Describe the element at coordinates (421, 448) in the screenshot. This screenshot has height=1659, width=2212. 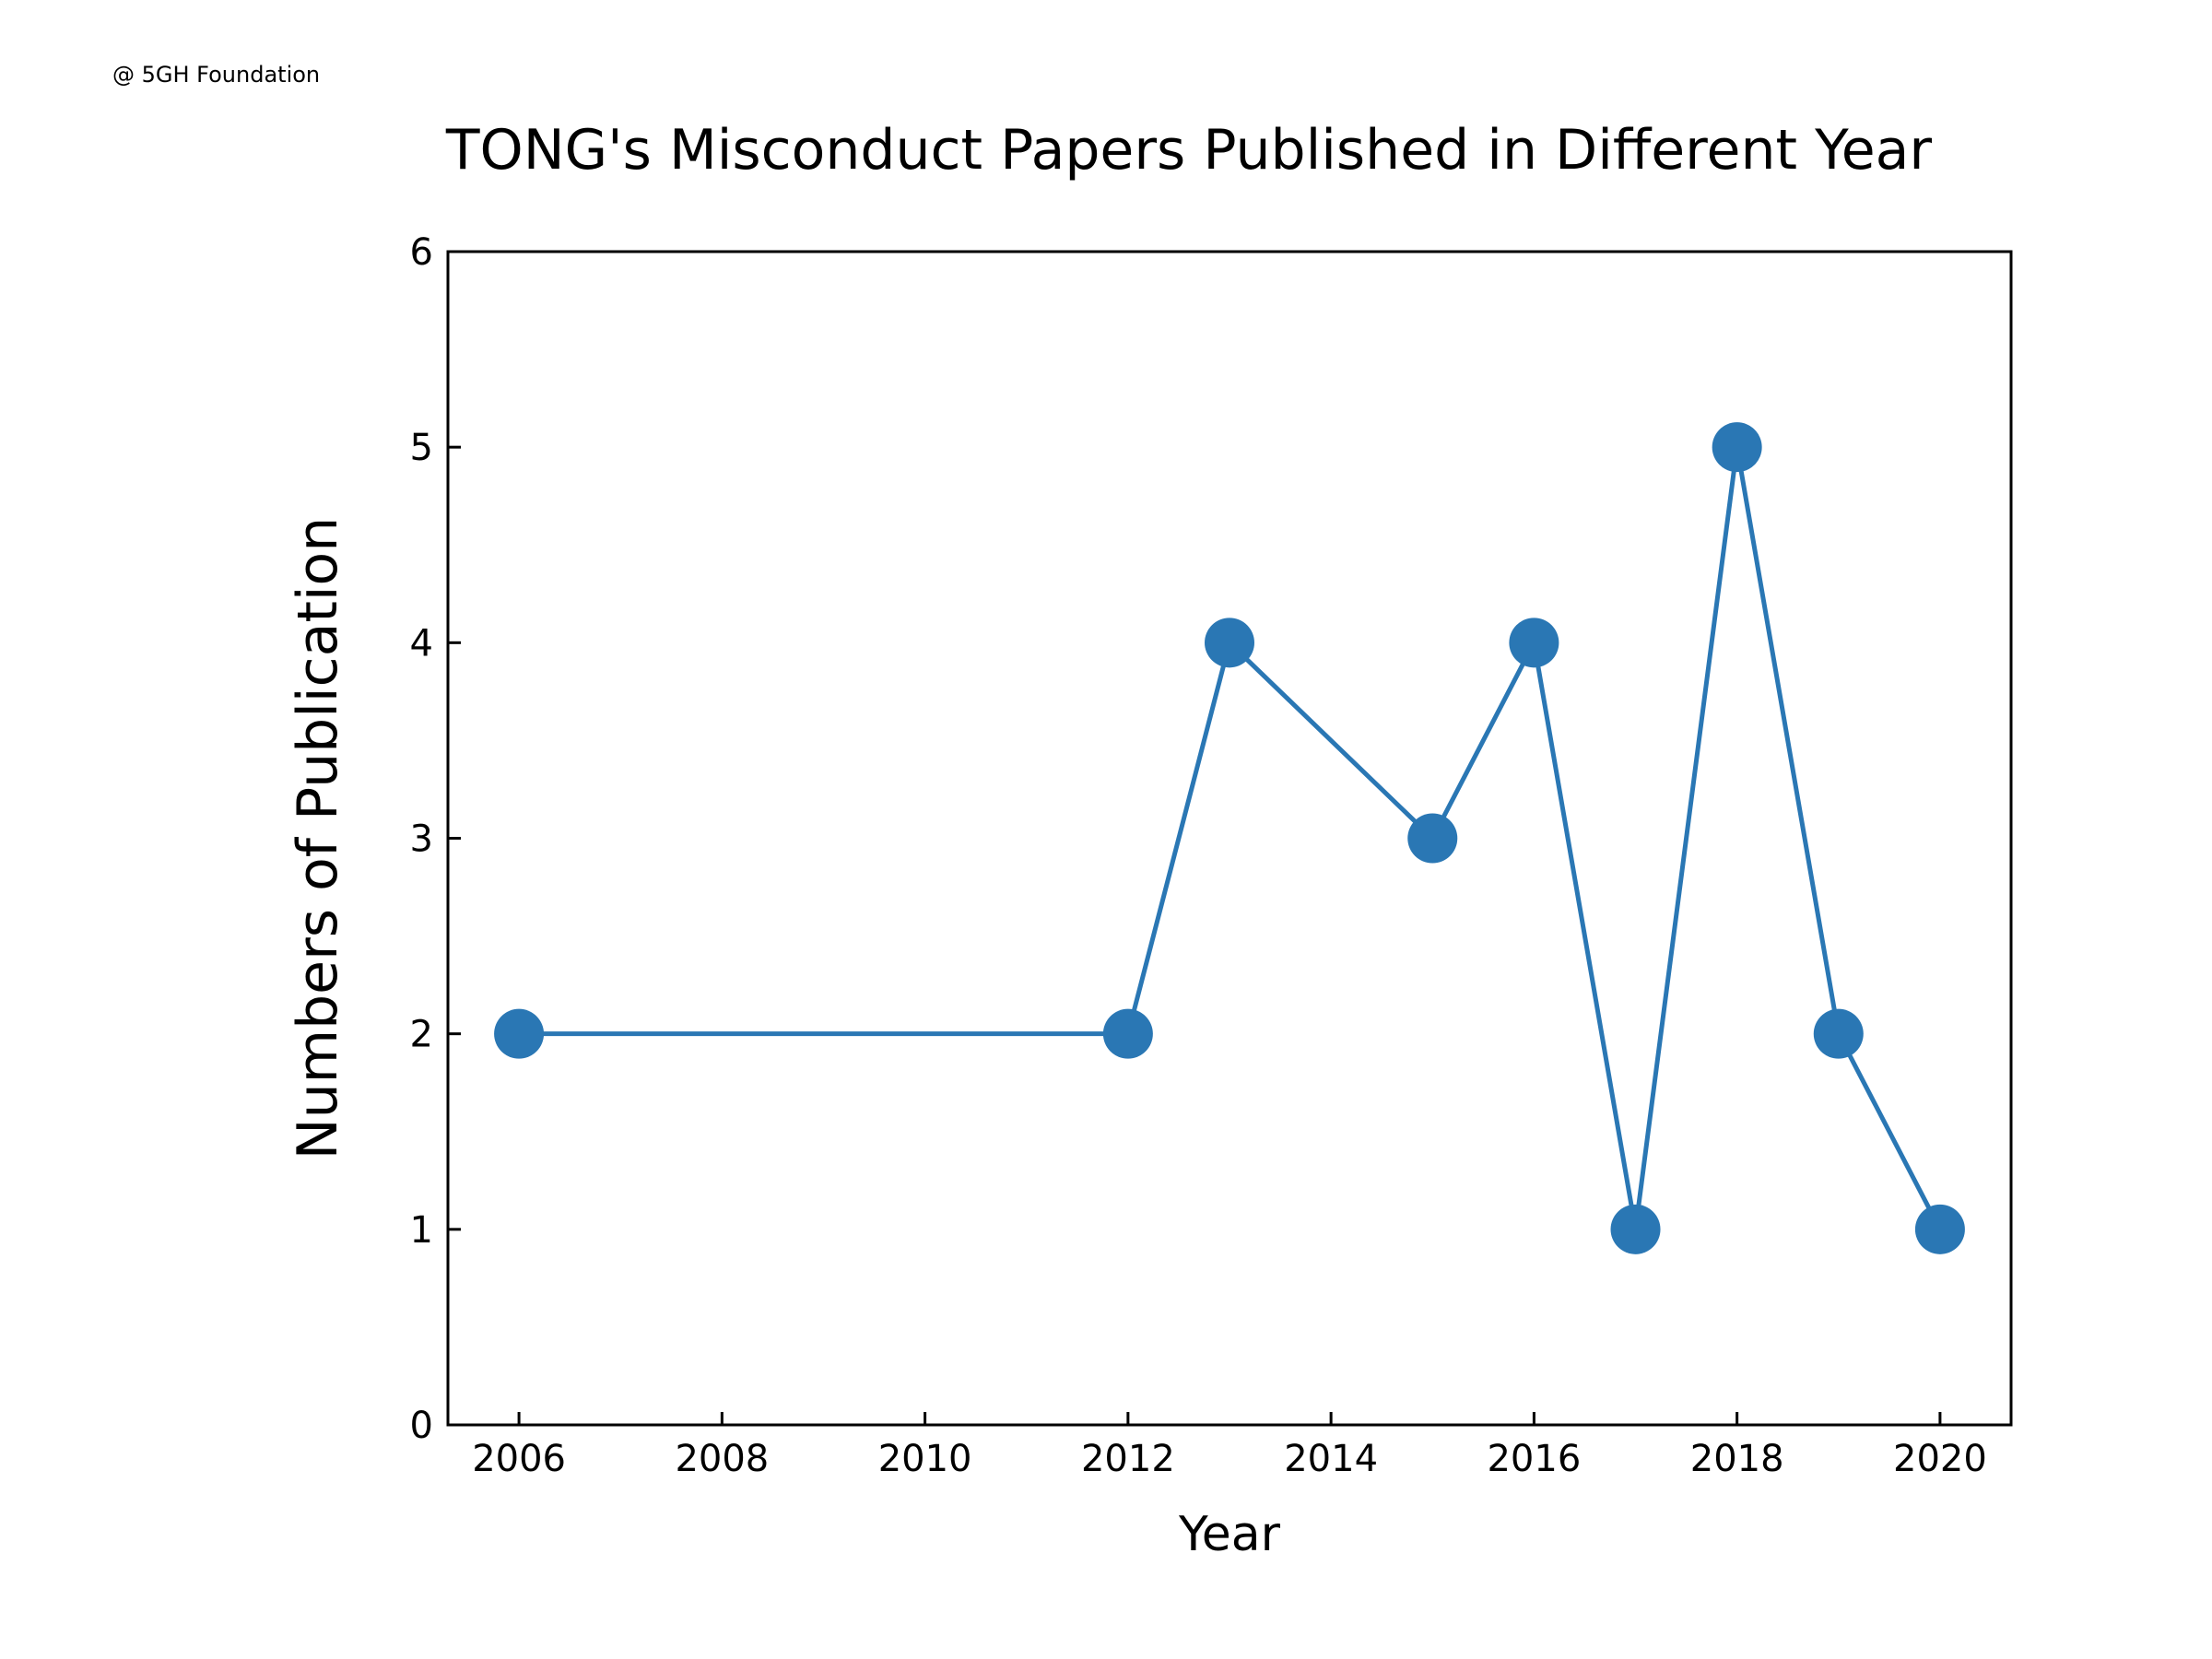
I see `y-tick-label: 5` at that location.